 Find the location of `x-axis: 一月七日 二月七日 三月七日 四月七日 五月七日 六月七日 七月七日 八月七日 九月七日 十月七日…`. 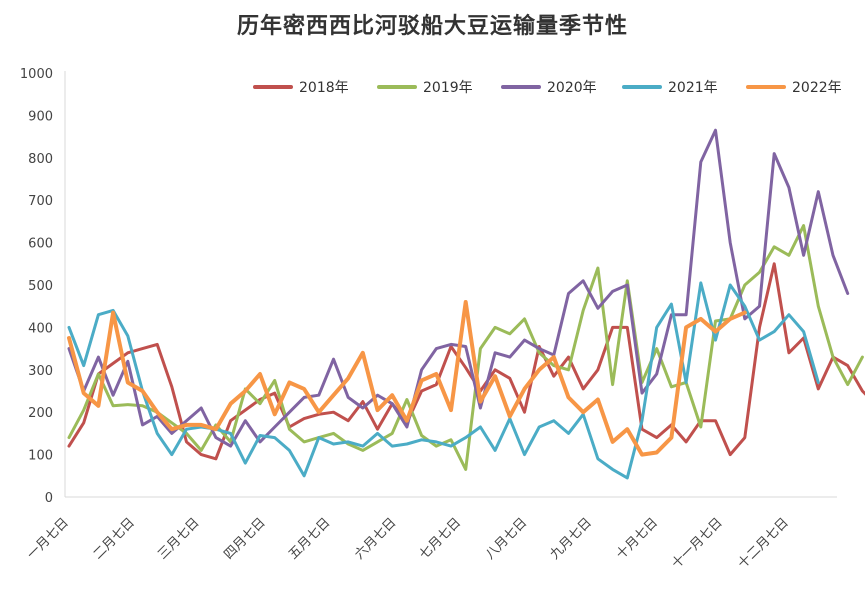

x-axis: 一月七日 二月七日 三月七日 四月七日 五月七日 六月七日 七月七日 八月七日 九月七日 十月七日… is located at coordinates (430, 534).